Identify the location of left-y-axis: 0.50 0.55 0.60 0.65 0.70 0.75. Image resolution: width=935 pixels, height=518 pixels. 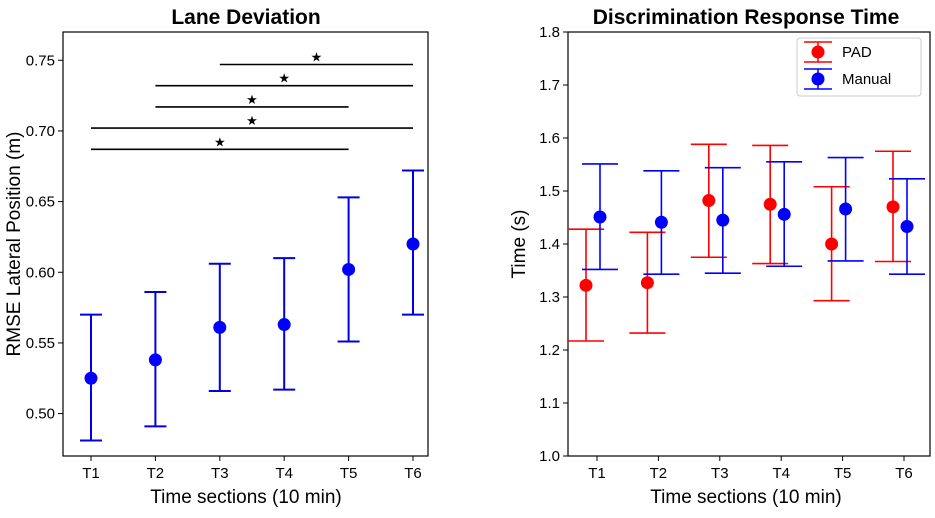
(44, 237).